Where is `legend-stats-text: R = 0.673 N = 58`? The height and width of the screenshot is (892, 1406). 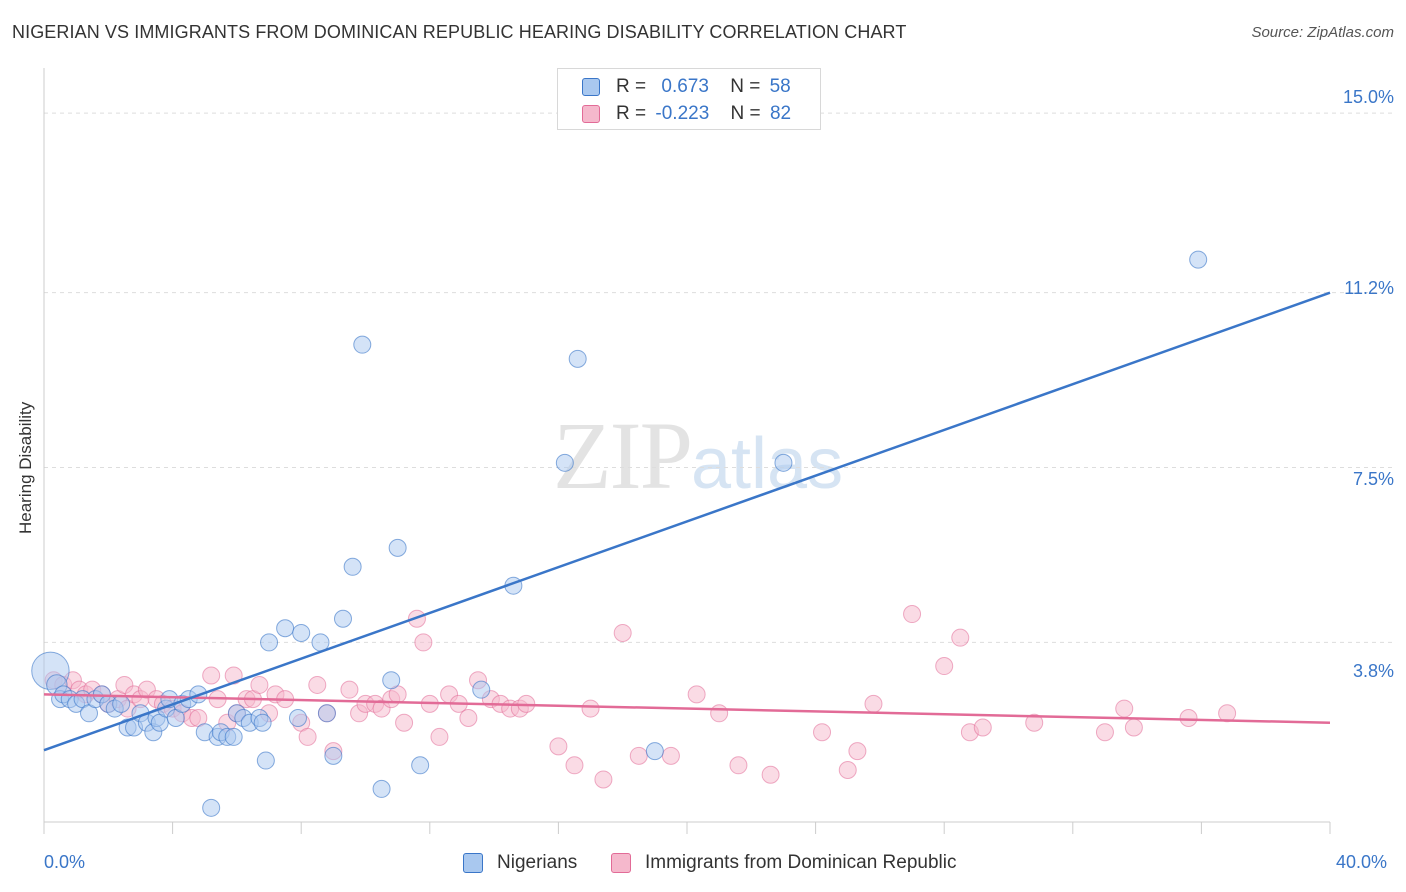
legend-stats-text: R = 0.673 N = 58 is located at coordinates (703, 87).